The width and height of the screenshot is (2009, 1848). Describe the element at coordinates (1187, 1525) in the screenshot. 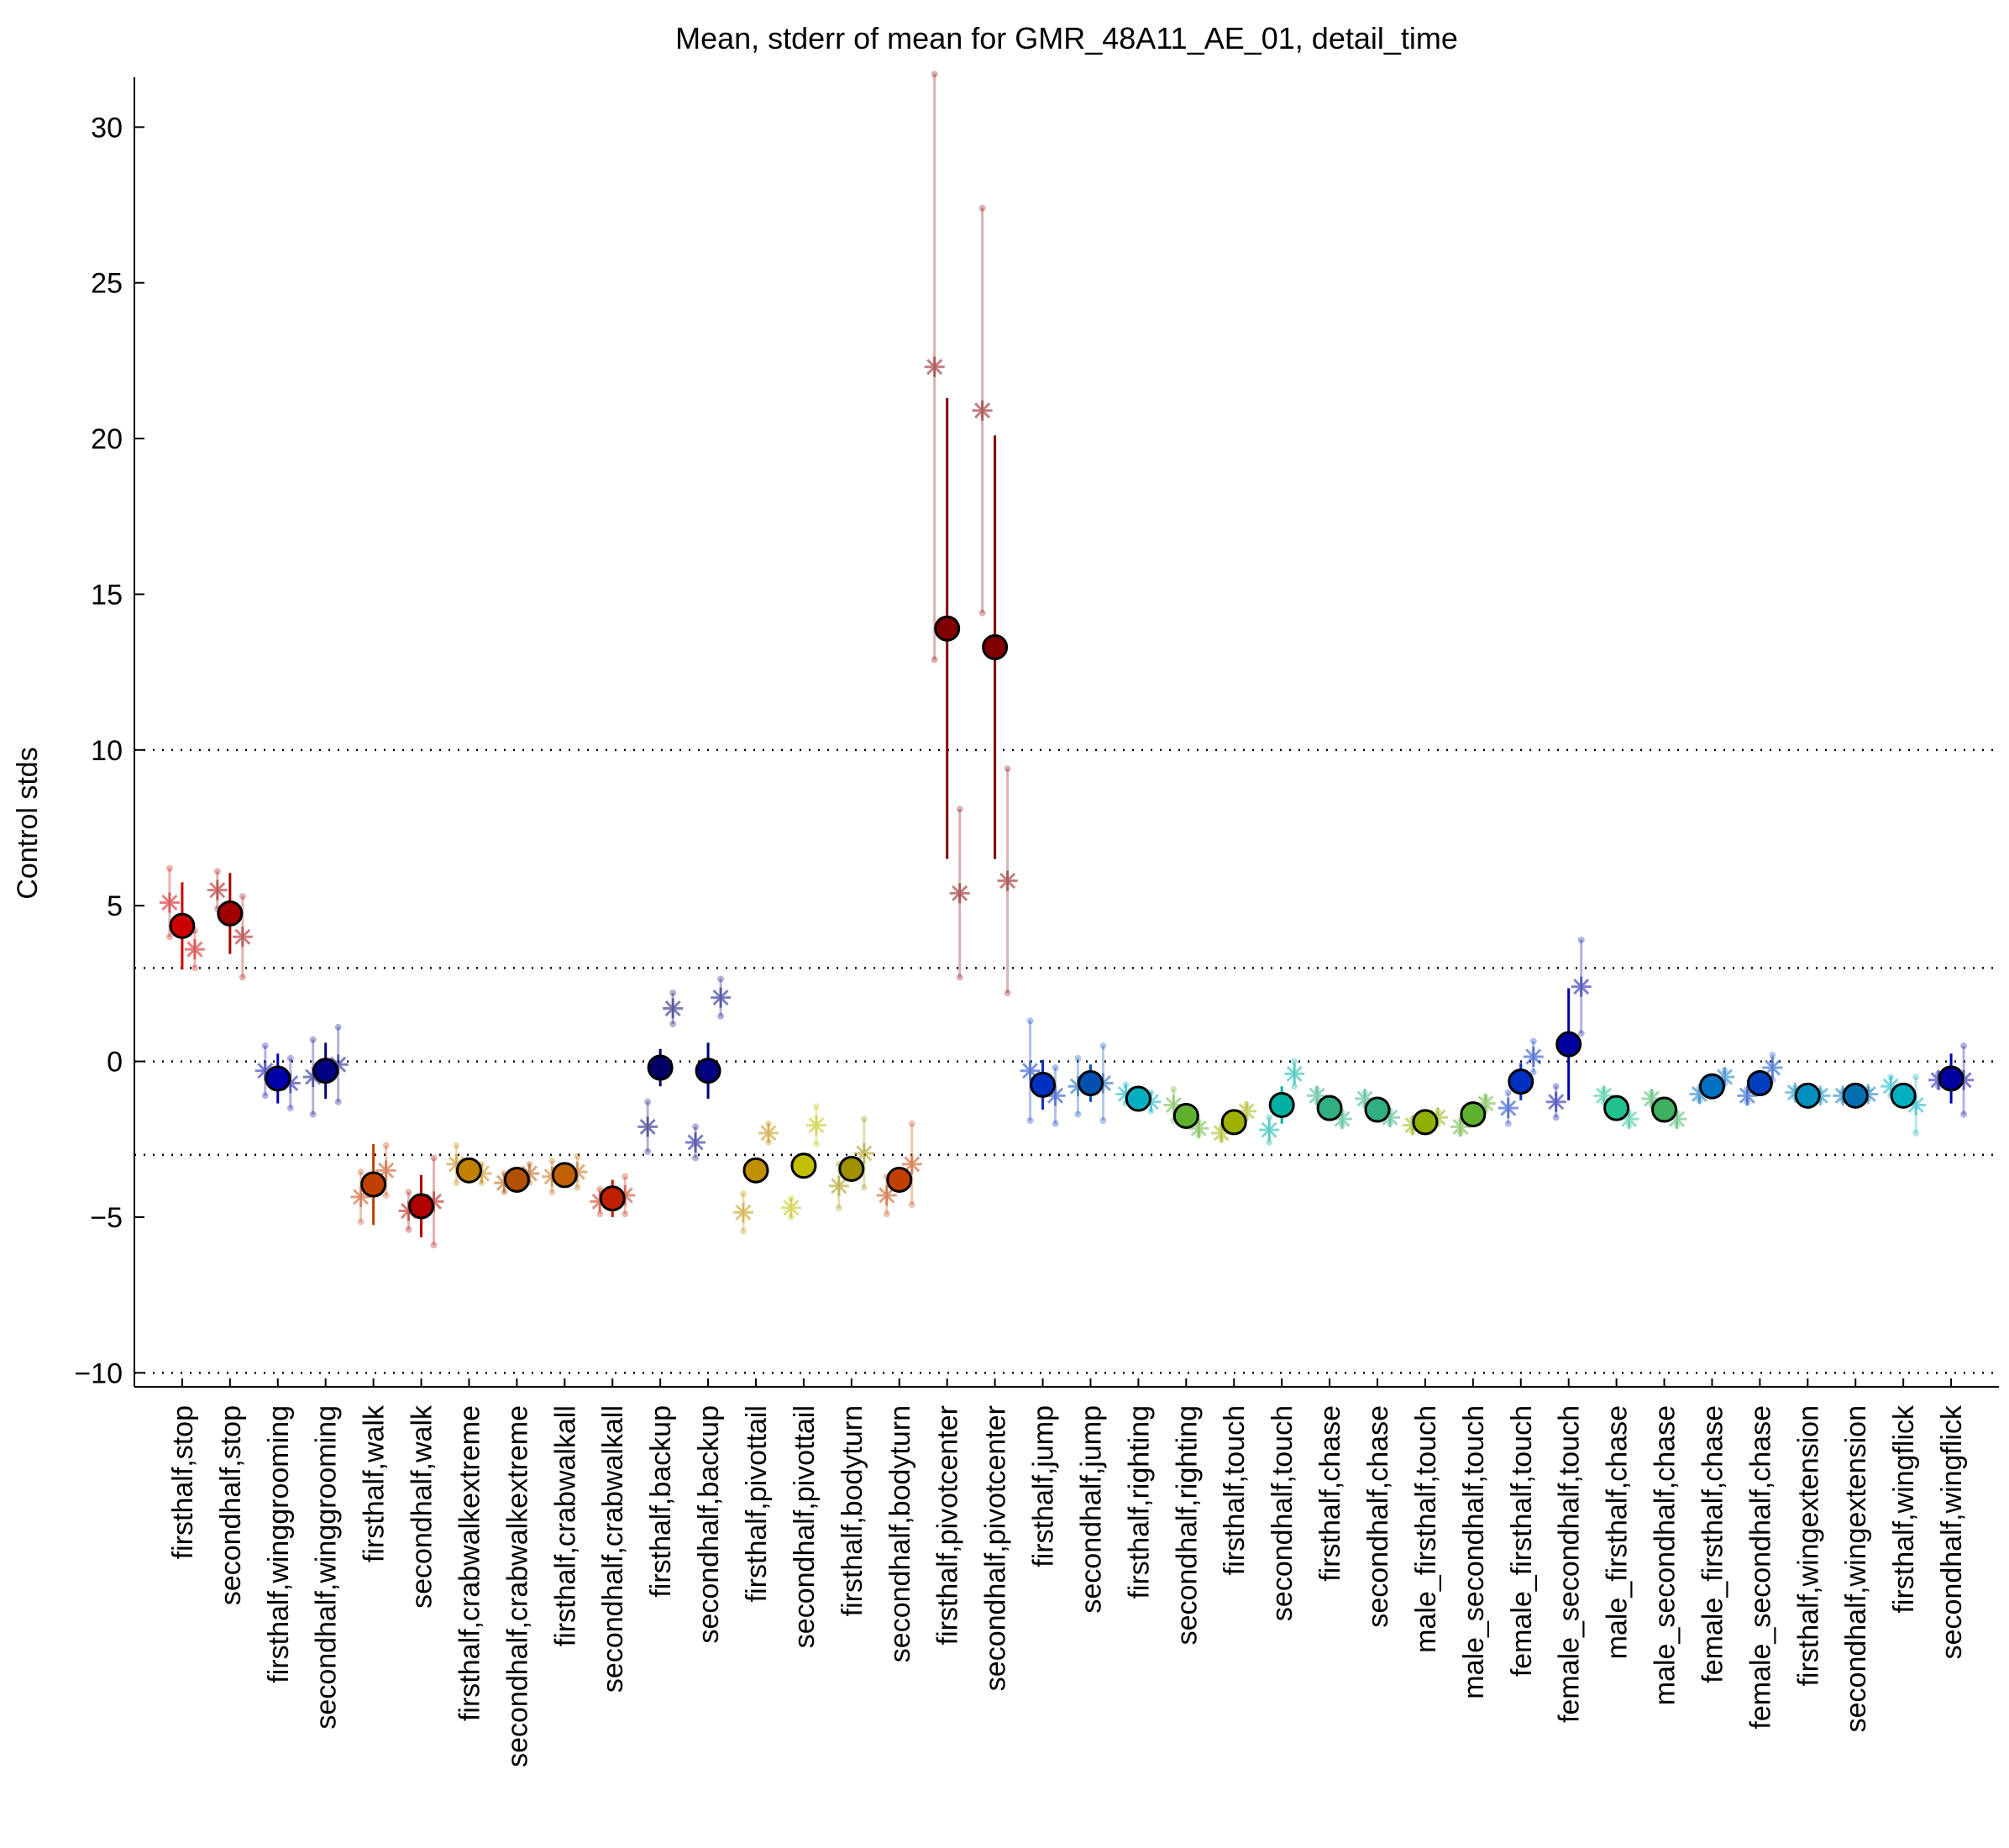

I see `x-tick-label: secondhalf,righting` at that location.